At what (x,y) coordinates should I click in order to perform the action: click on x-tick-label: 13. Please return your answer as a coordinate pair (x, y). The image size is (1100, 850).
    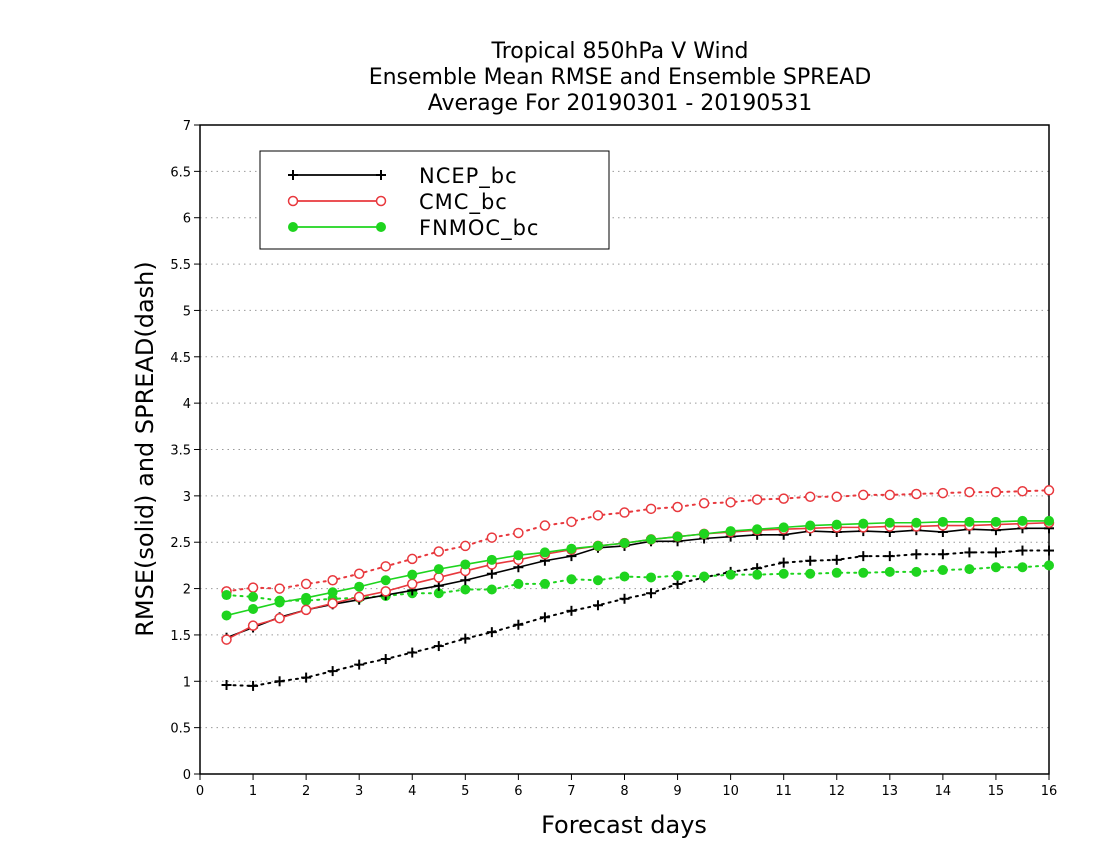
    Looking at the image, I should click on (890, 791).